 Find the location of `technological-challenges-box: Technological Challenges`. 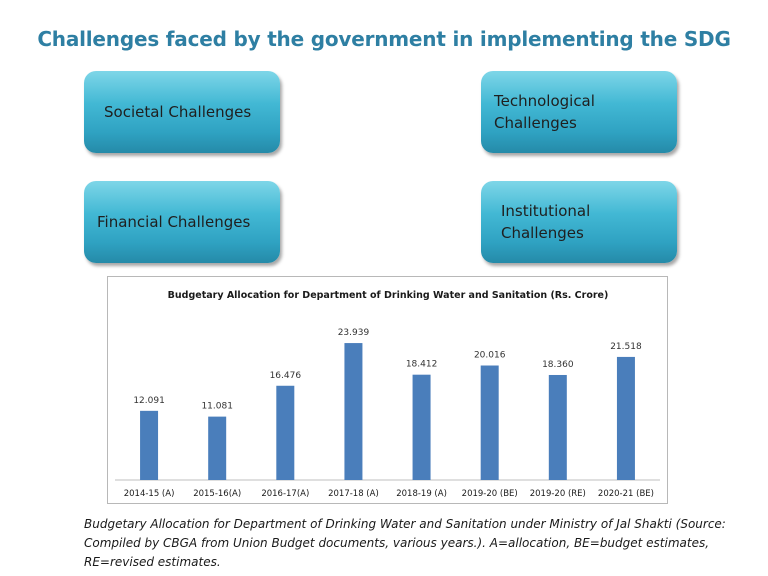

technological-challenges-box: Technological Challenges is located at coordinates (579, 112).